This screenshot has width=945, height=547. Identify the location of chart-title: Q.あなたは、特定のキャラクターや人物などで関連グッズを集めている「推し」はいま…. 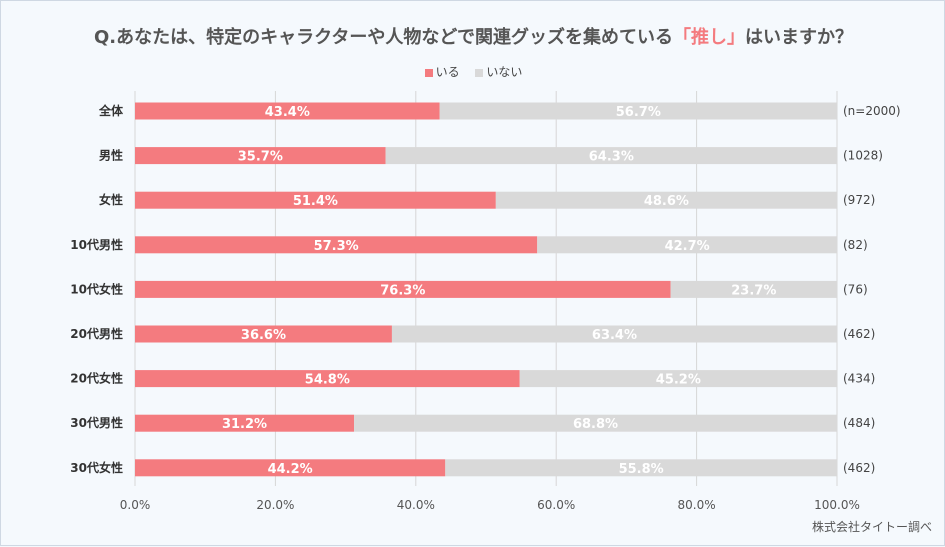
(473, 36).